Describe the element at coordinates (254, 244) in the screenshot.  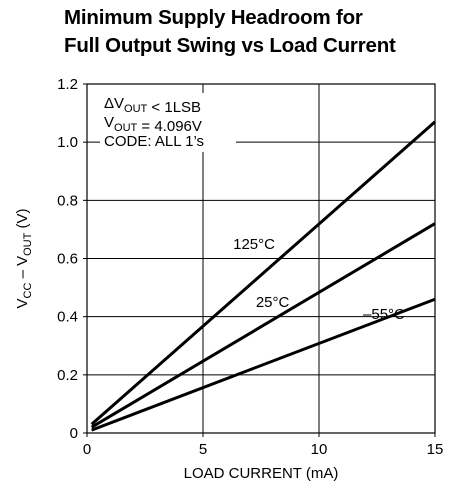
I see `series-label: 125°C` at that location.